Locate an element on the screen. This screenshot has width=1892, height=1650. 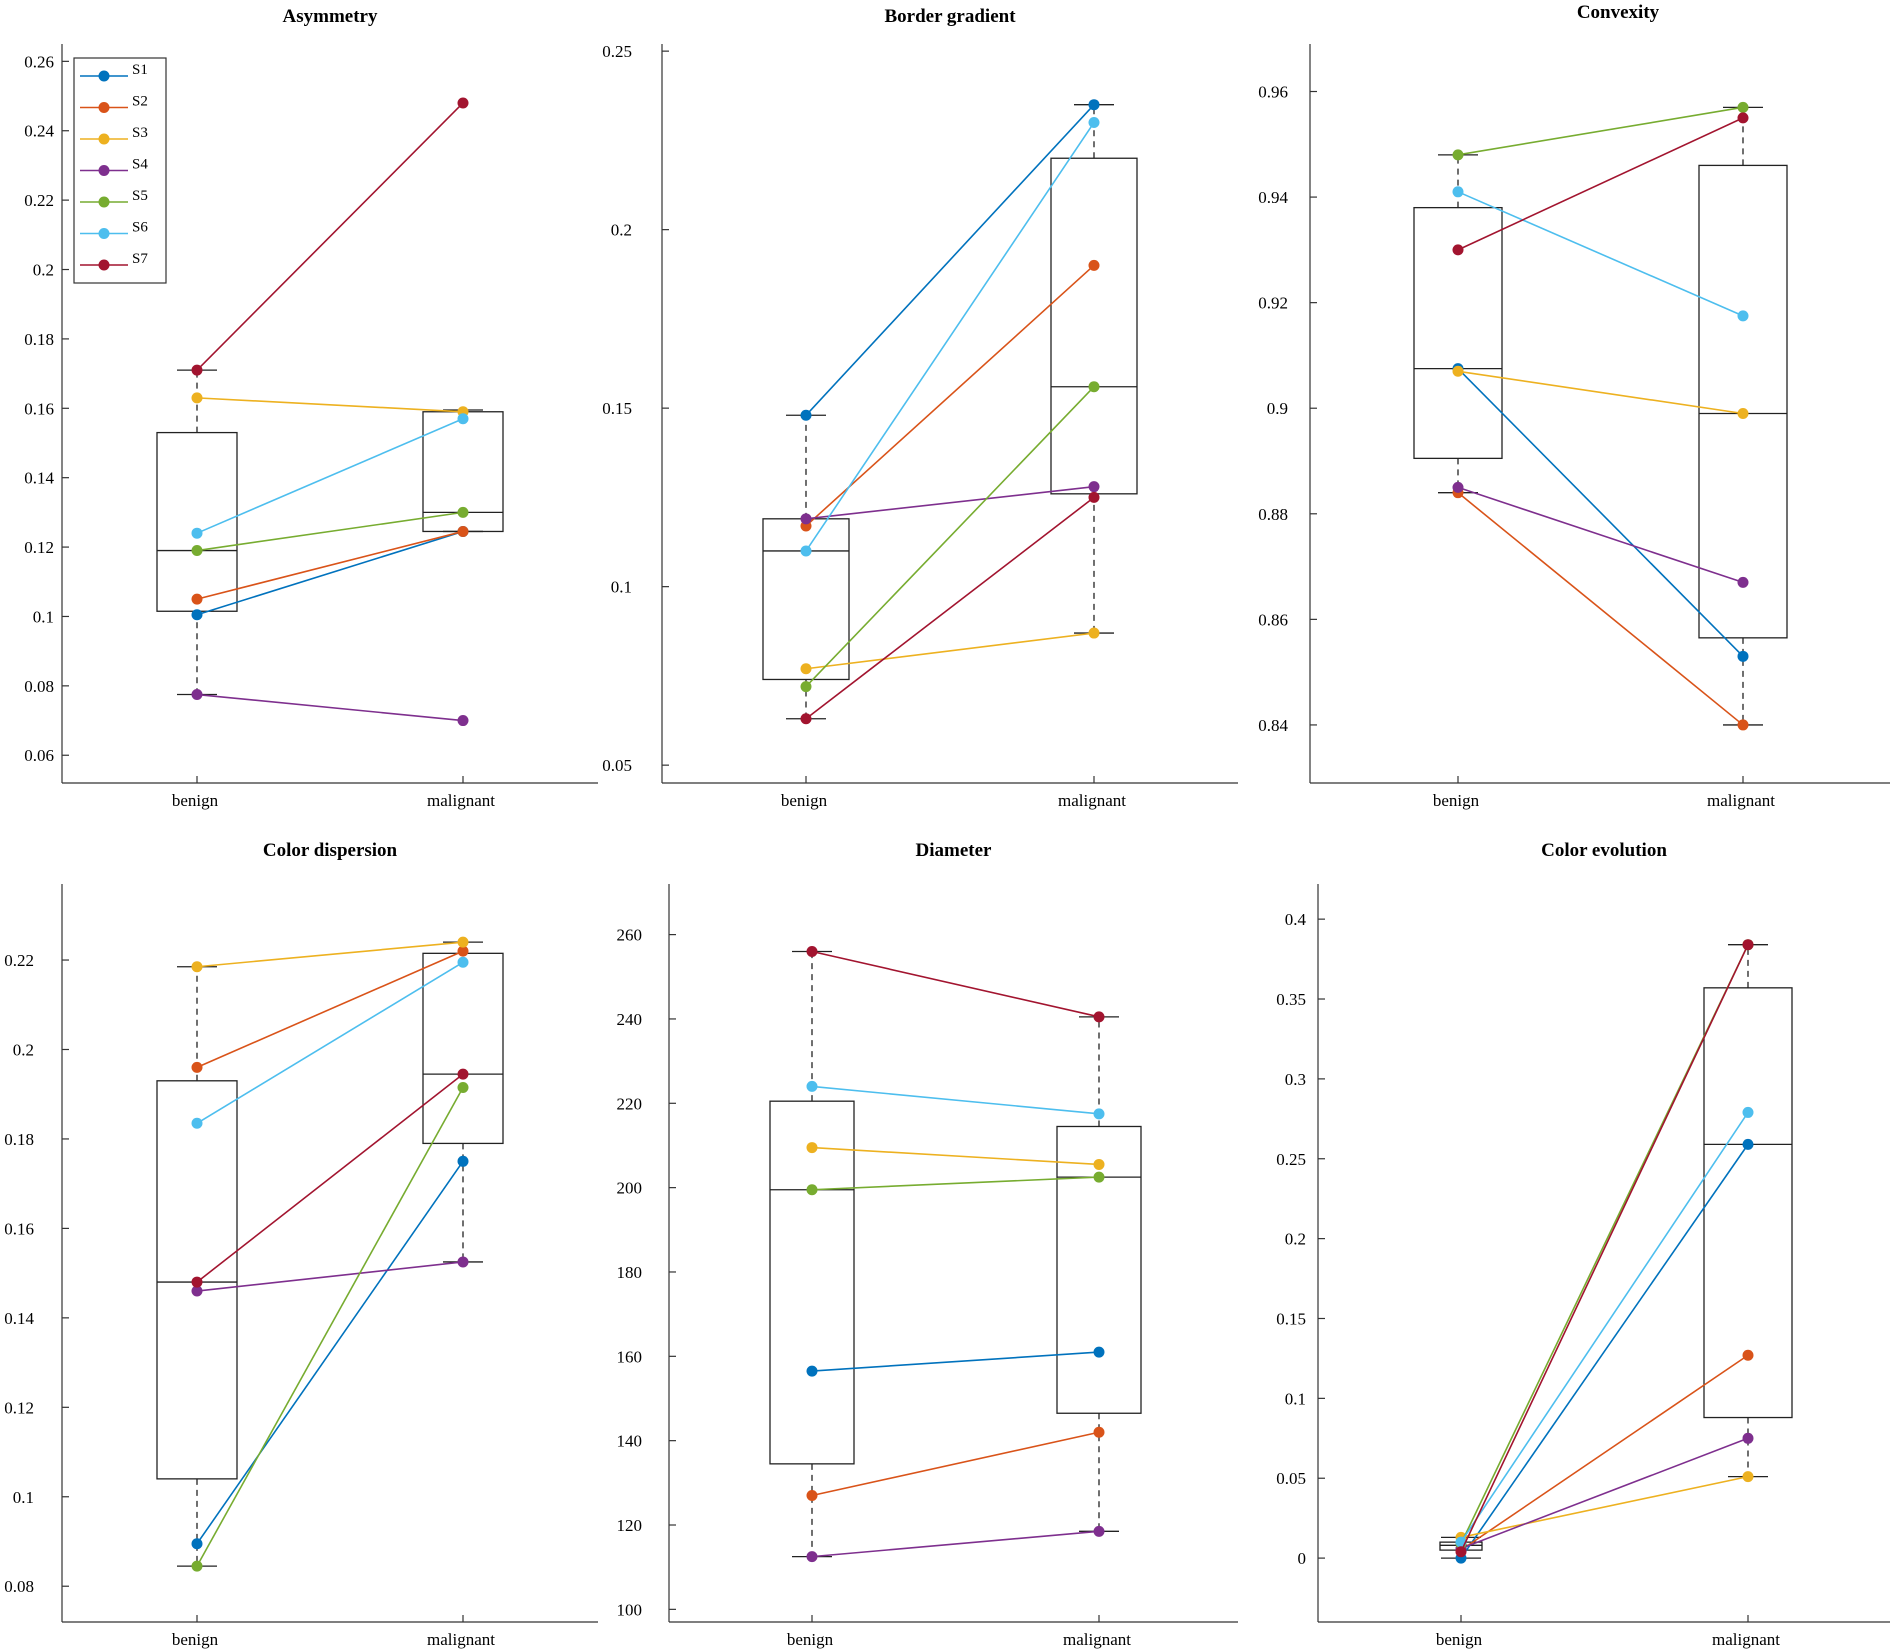
y-tick-label: 120 is located at coordinates (630, 1525).